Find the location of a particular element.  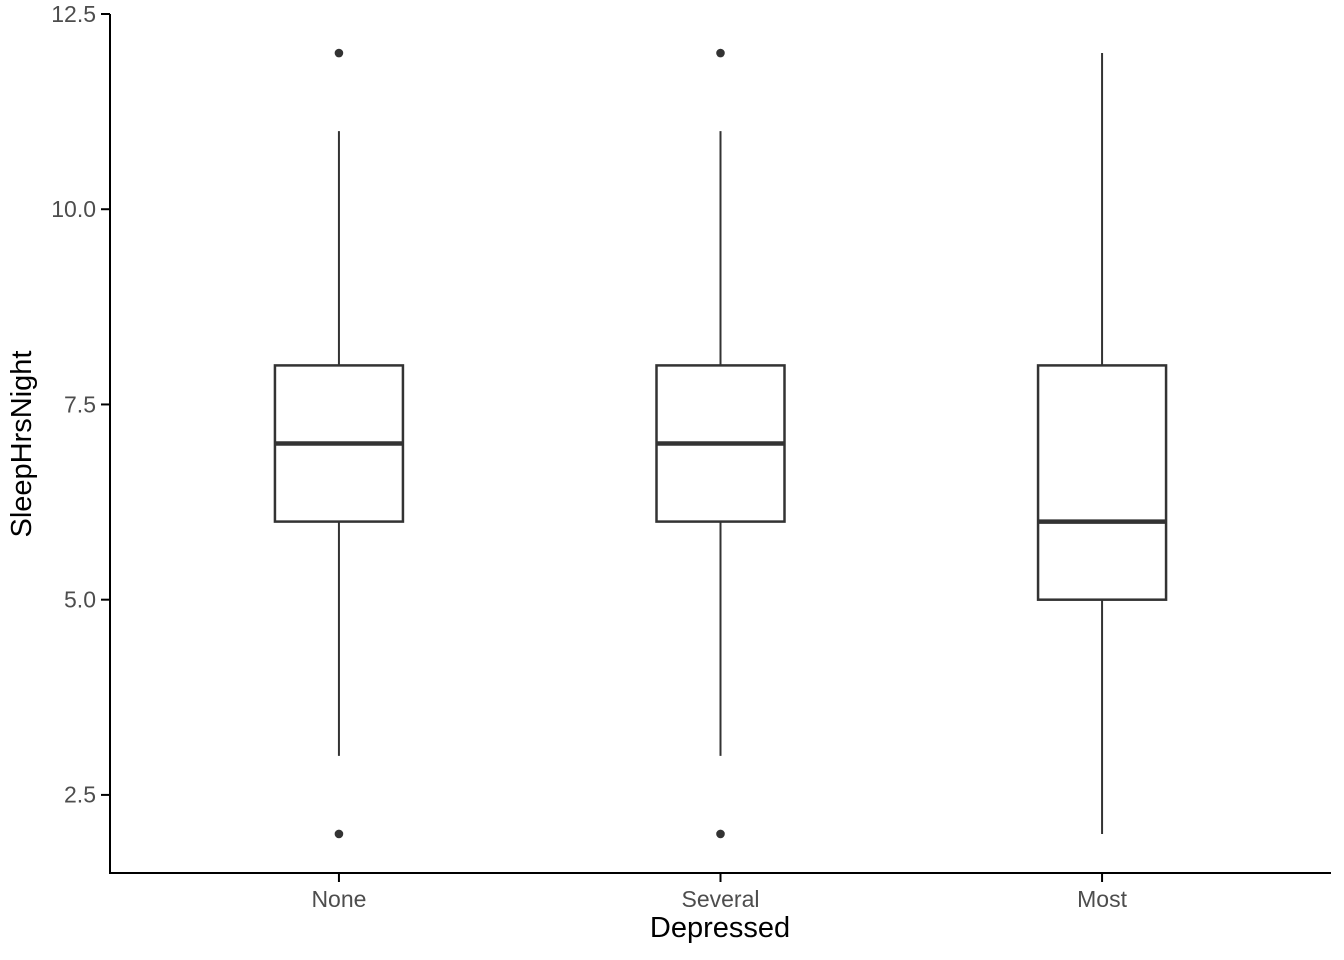

boxplot-several is located at coordinates (720, 443).